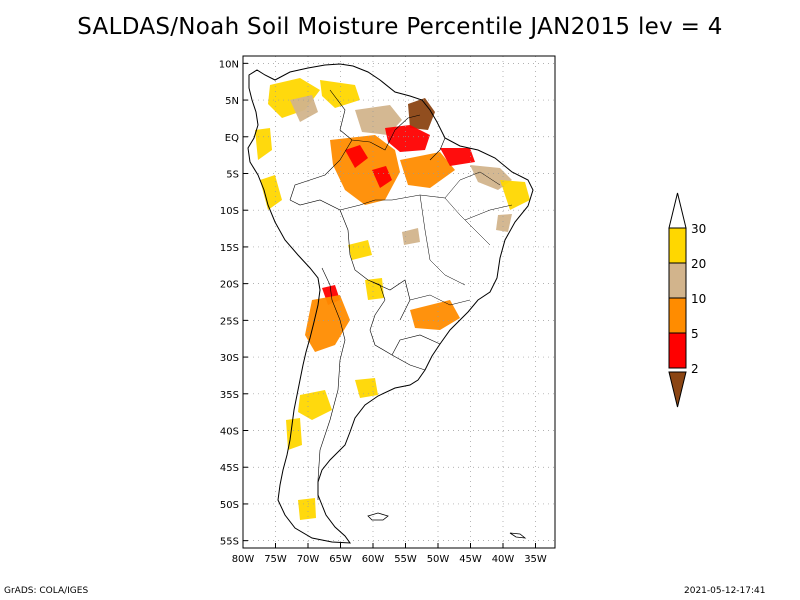 Image resolution: width=800 pixels, height=600 pixels. What do you see at coordinates (46, 591) in the screenshot?
I see `footer-credit: GrADS: COLA/IGES` at bounding box center [46, 591].